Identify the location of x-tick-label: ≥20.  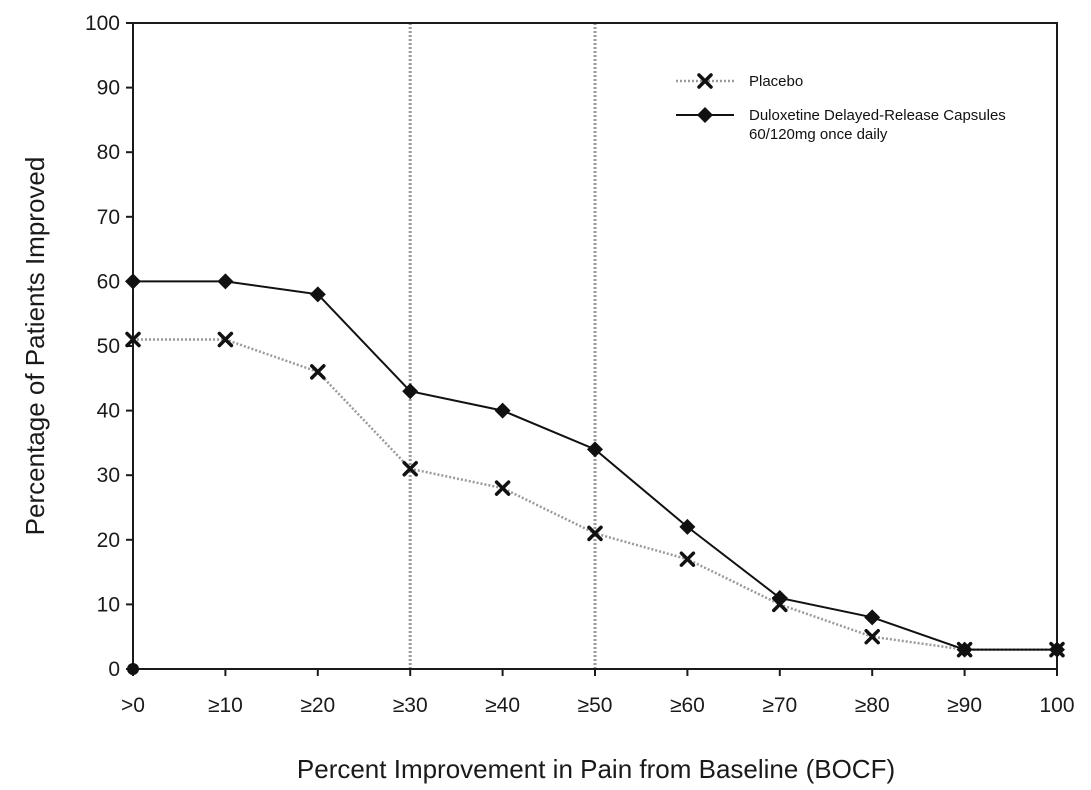
(317, 705).